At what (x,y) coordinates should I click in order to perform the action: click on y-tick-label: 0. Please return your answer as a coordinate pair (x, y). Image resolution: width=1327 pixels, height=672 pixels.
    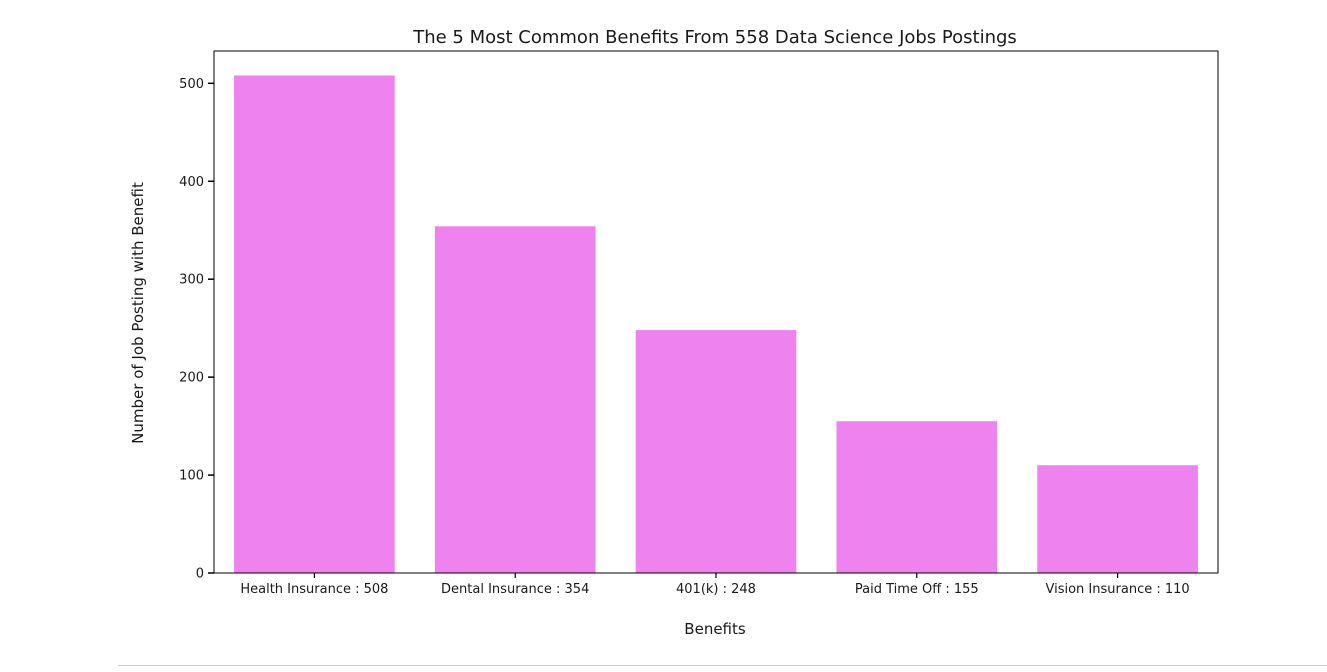
    Looking at the image, I should click on (200, 574).